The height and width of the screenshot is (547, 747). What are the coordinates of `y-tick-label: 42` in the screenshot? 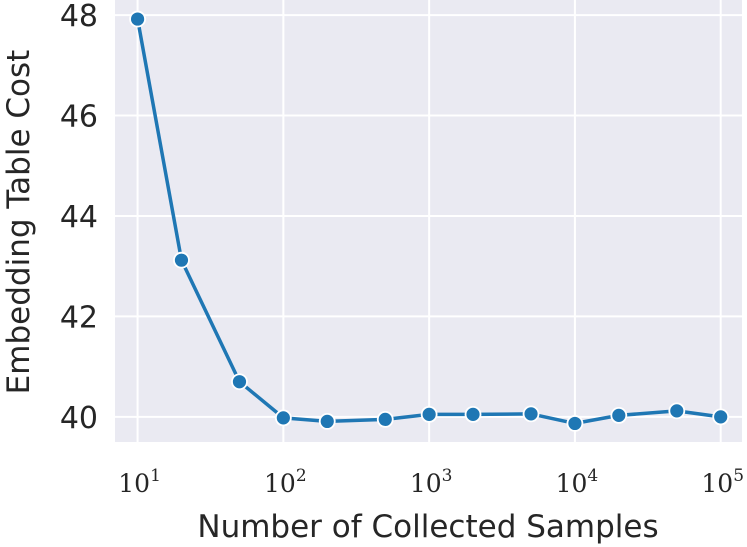 It's located at (79, 317).